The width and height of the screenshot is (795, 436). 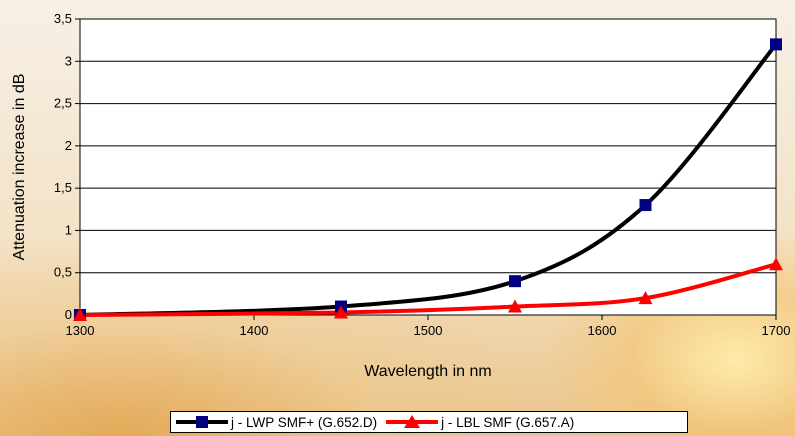 What do you see at coordinates (427, 371) in the screenshot?
I see `x-axis-title: Wavelength in nm` at bounding box center [427, 371].